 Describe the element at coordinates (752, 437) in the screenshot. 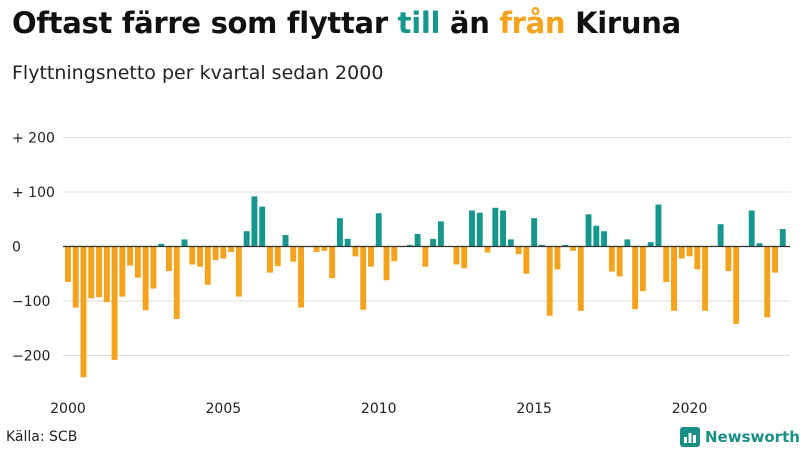

I see `brand-name: Newsworthy` at that location.